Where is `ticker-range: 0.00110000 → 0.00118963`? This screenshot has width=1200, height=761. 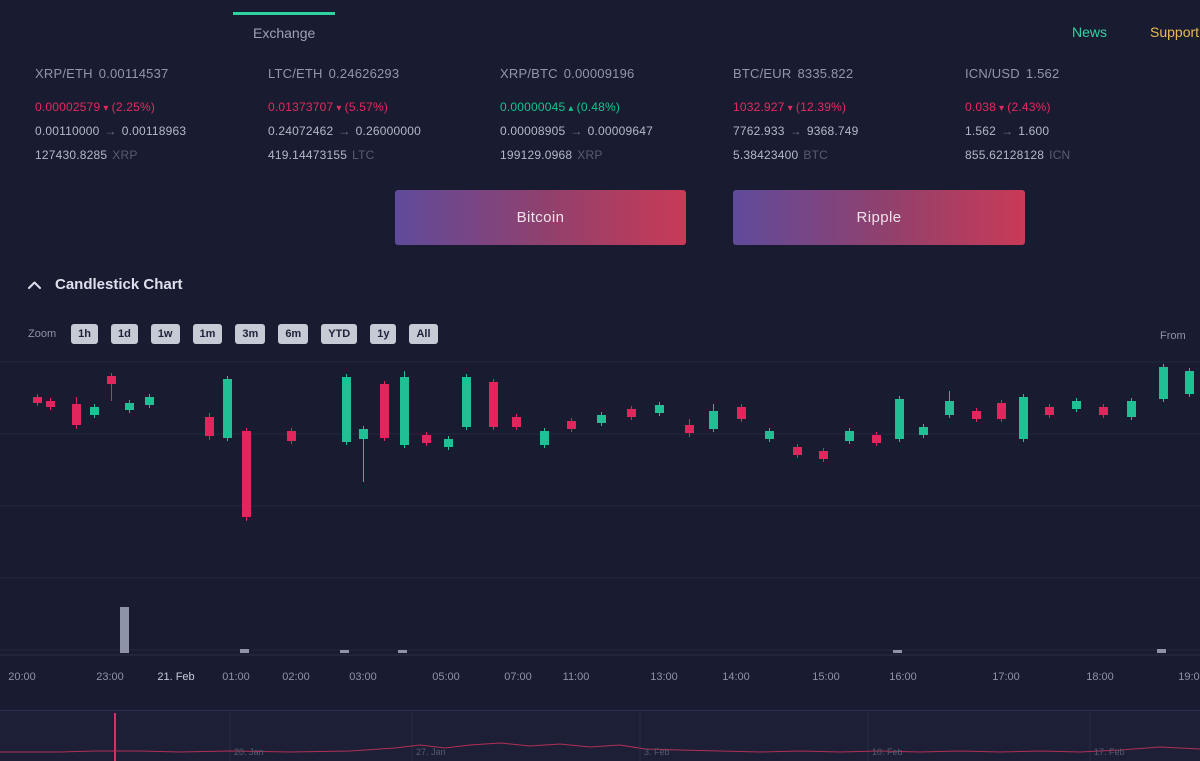
ticker-range: 0.00110000 → 0.00118963 is located at coordinates (149, 131).